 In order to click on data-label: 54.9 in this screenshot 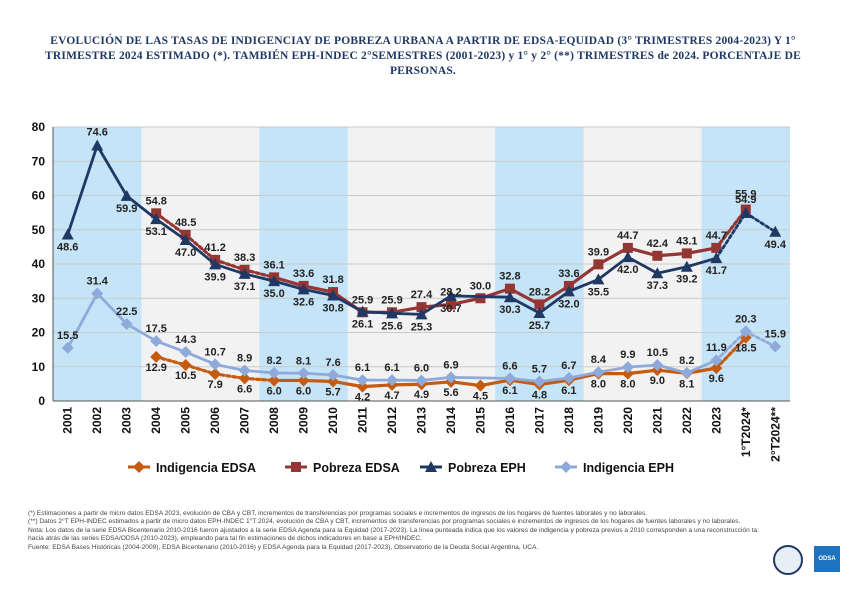, I will do `click(745, 200)`.